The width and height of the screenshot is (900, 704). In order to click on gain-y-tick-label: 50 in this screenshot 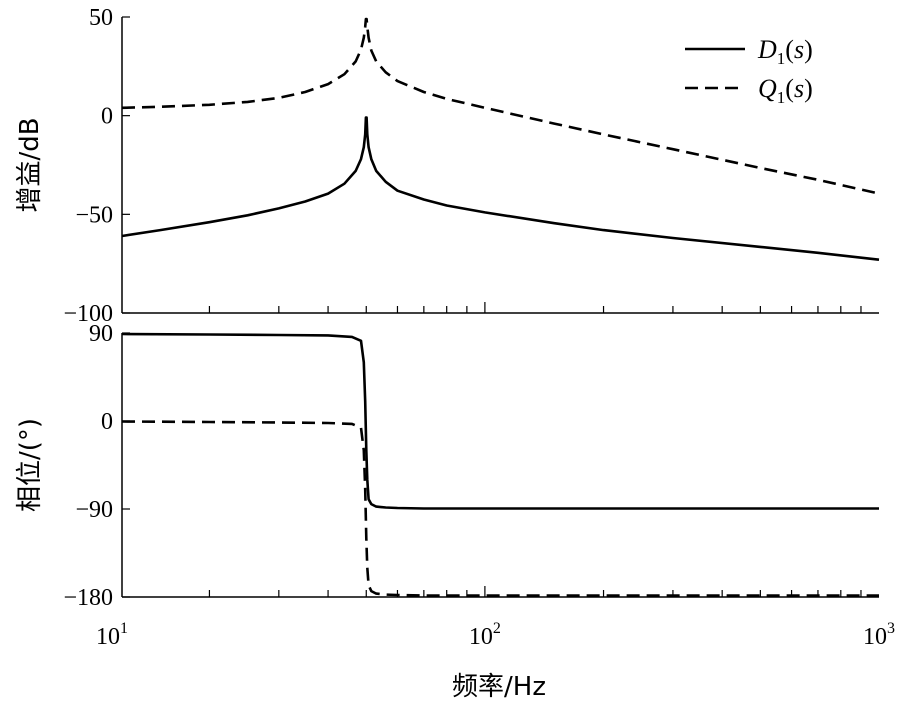, I will do `click(101, 18)`.